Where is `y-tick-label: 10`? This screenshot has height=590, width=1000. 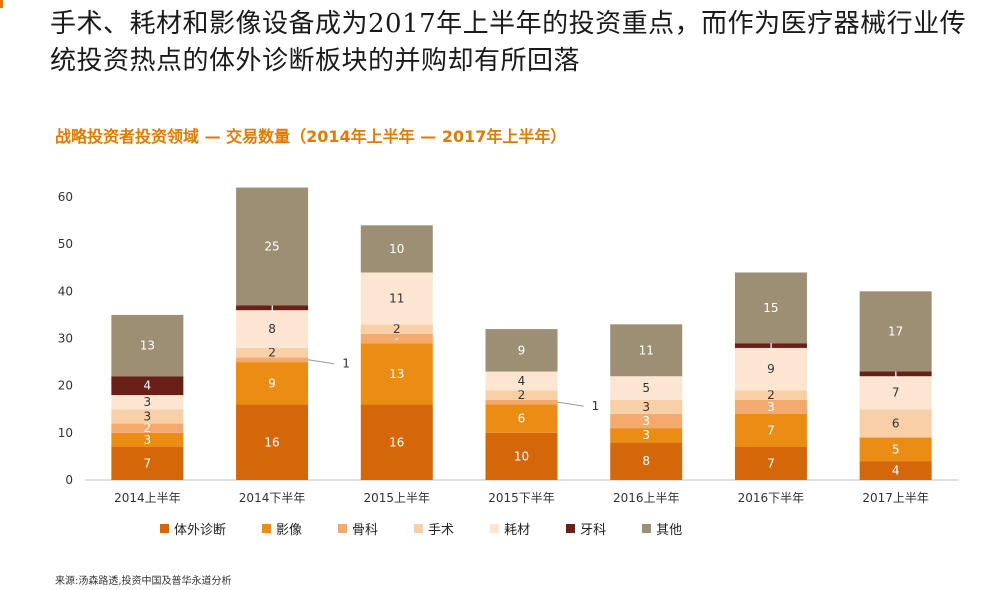 y-tick-label: 10 is located at coordinates (65, 433).